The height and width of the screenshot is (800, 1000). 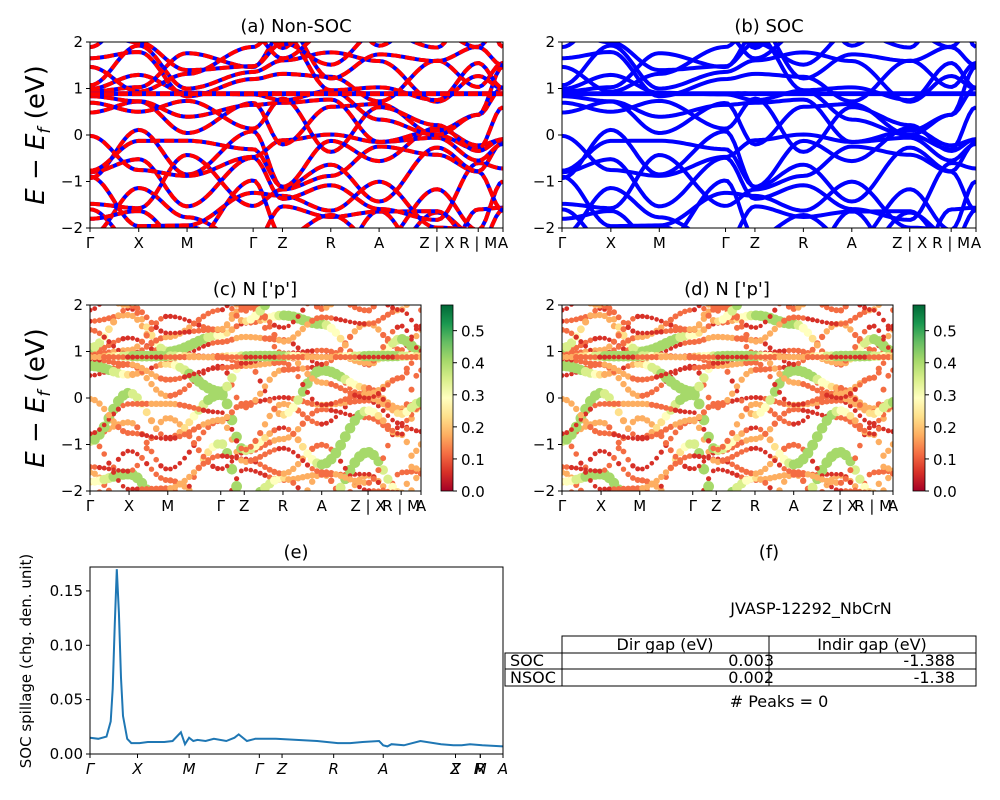 I want to click on ytick-label: 0, so click(x=78, y=398).